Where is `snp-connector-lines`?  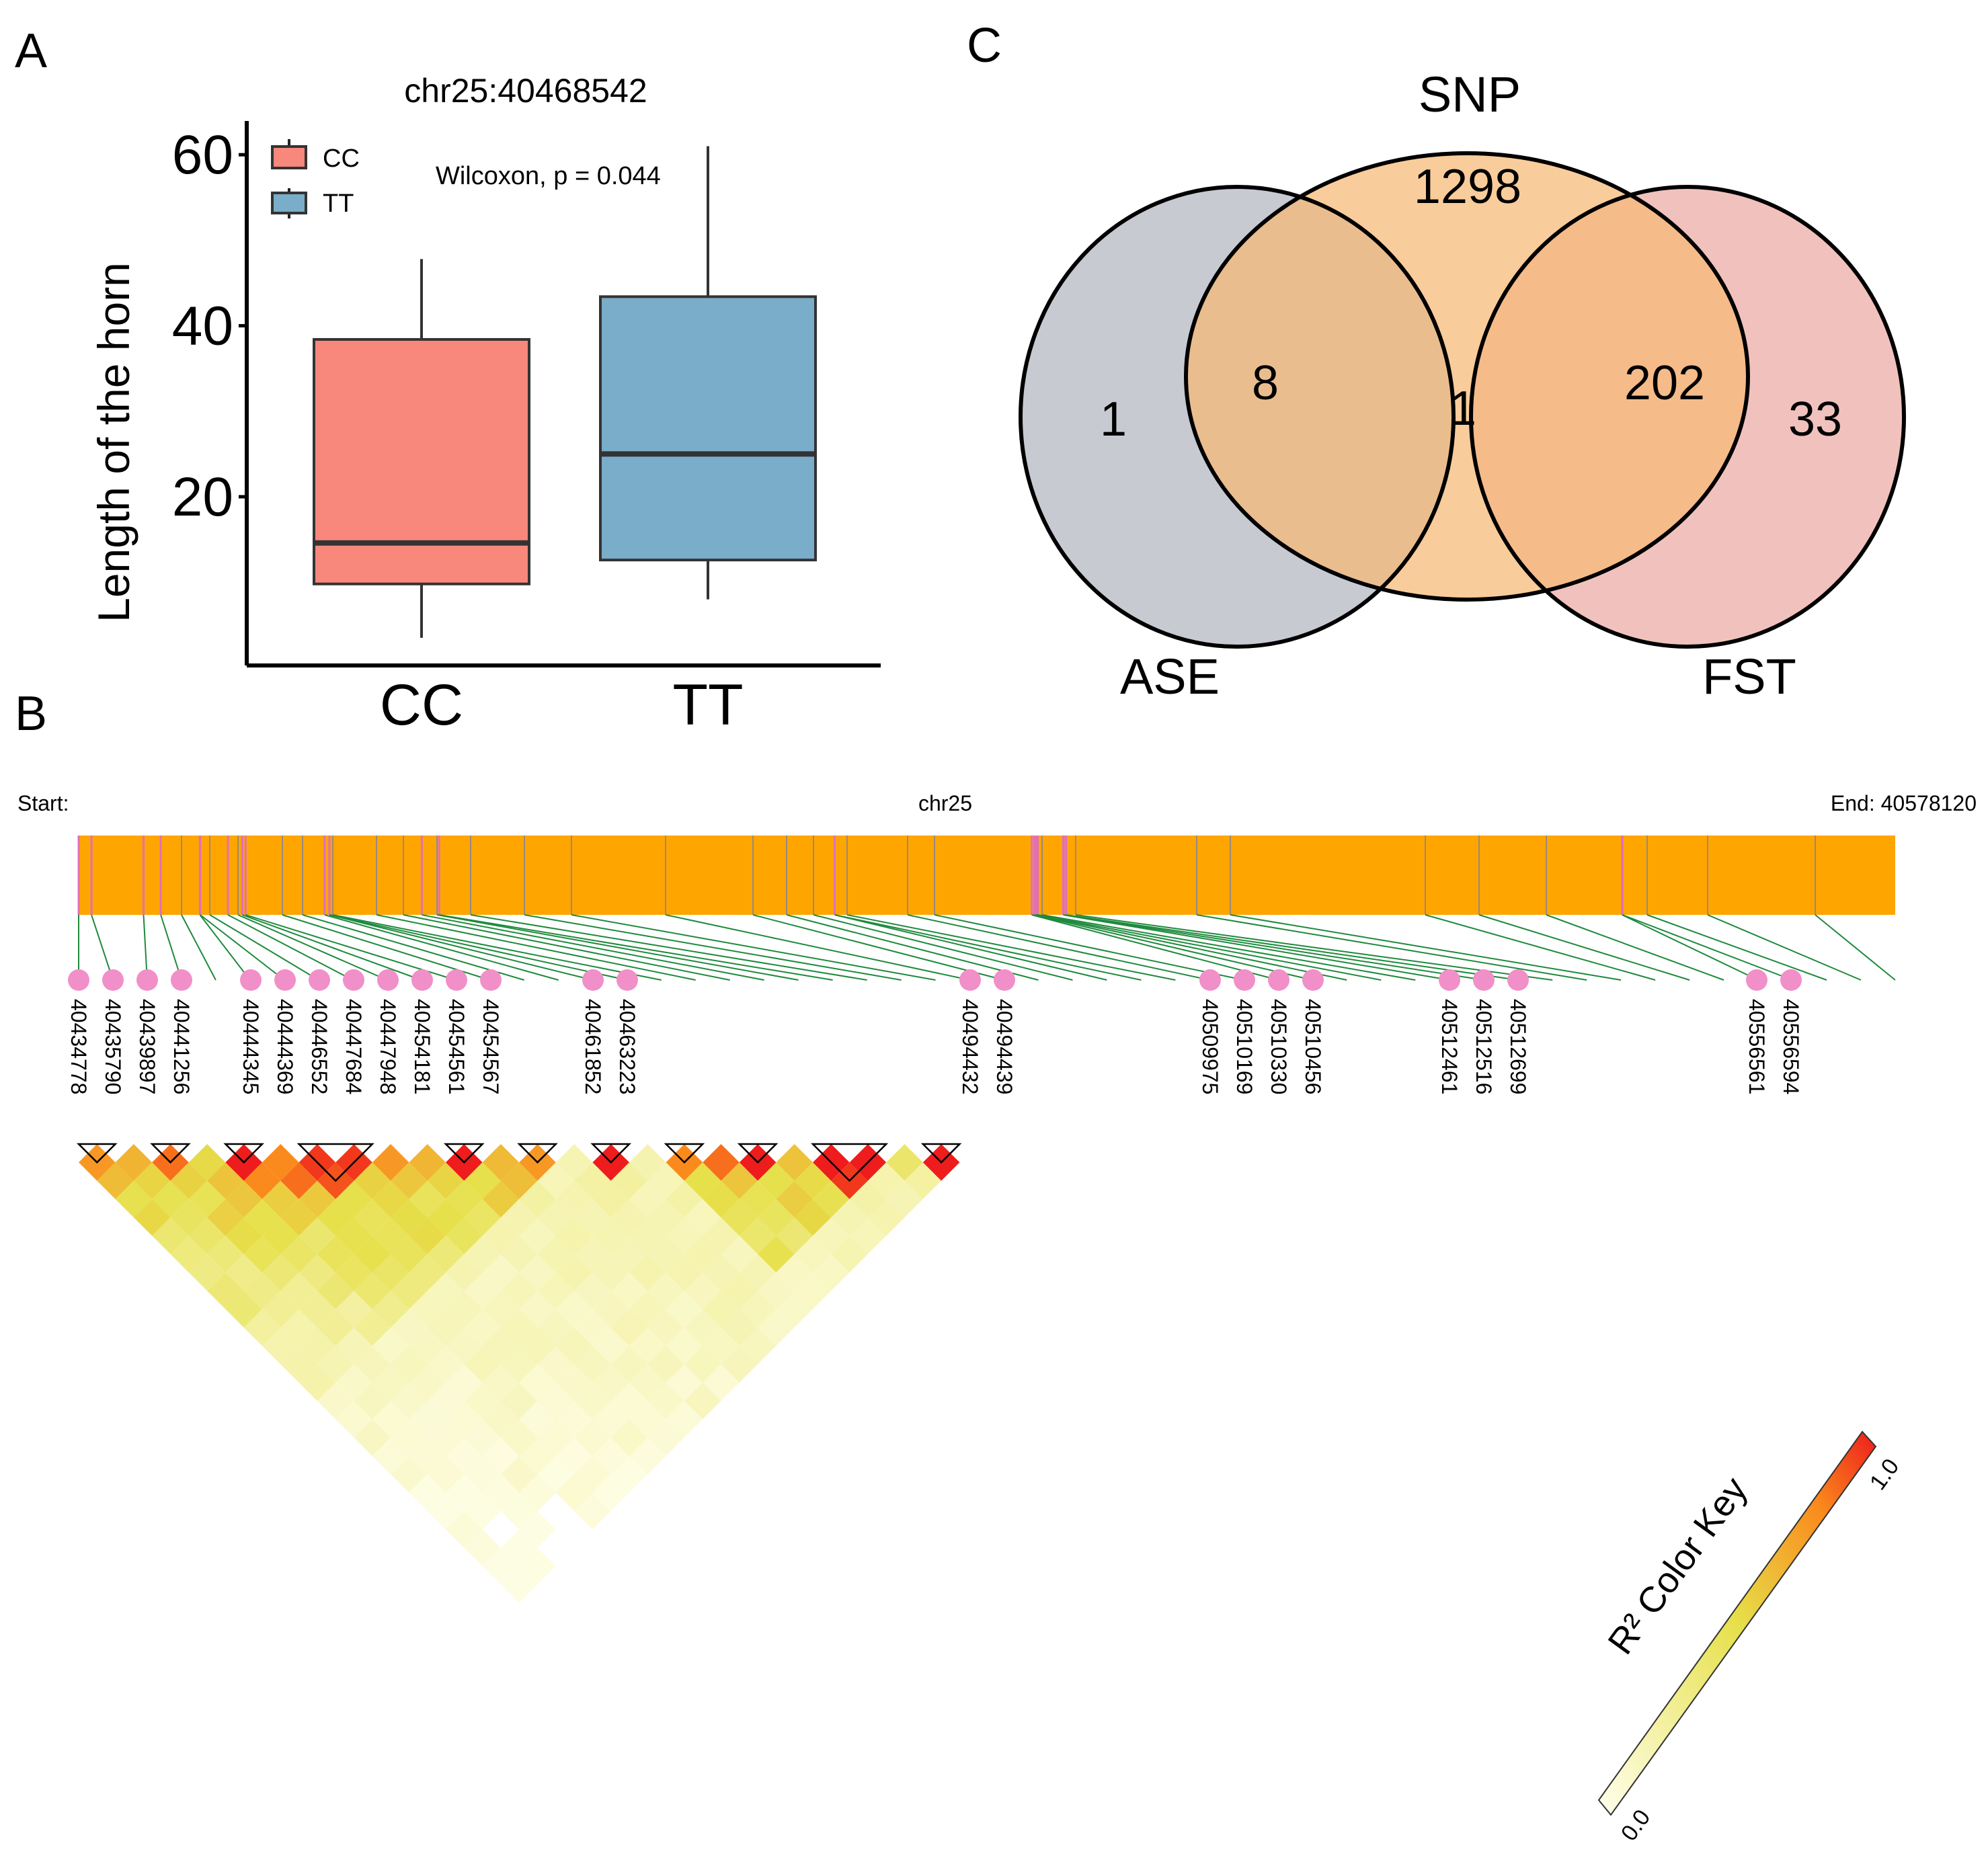 snp-connector-lines is located at coordinates (987, 947).